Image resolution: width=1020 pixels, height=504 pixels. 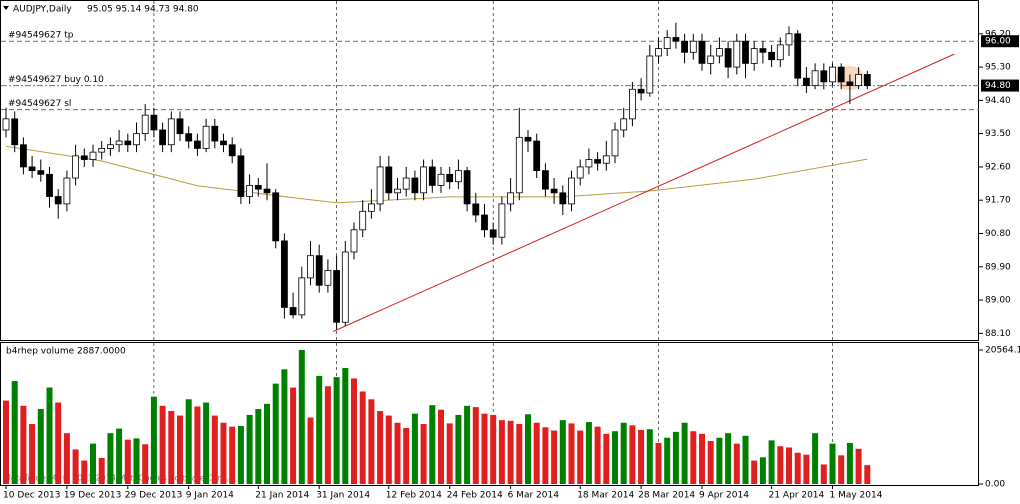 What do you see at coordinates (995, 485) in the screenshot?
I see `volume-tick-label: 0.00` at bounding box center [995, 485].